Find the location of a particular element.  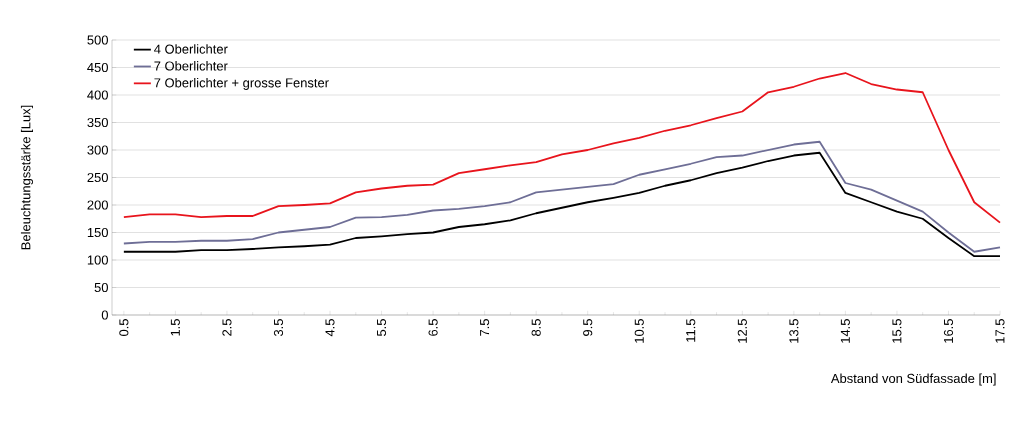

y-tick-label: 0 is located at coordinates (104, 315).